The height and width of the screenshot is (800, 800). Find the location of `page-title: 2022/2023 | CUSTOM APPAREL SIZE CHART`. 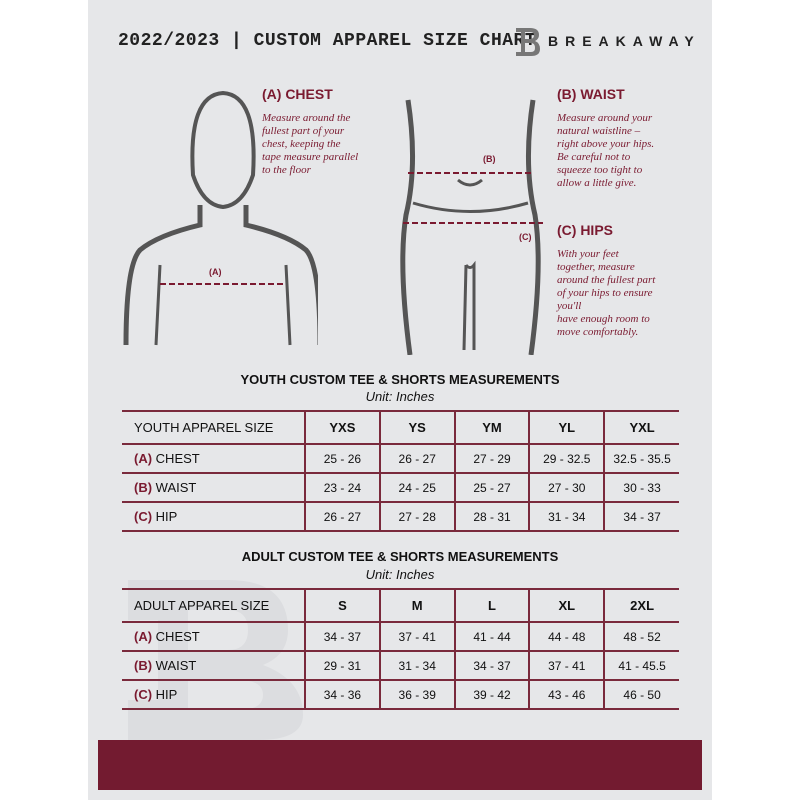

page-title: 2022/2023 | CUSTOM APPAREL SIZE CHART is located at coordinates (327, 41).